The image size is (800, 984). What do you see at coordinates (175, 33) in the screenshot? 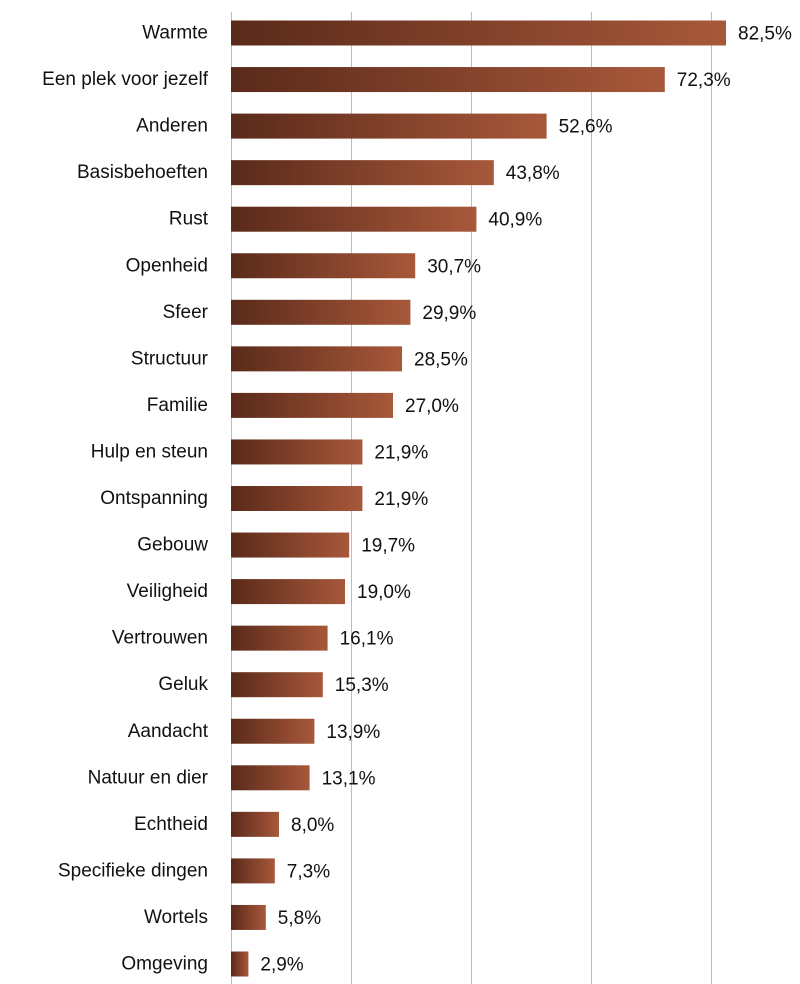
I see `category-label: Warmte` at bounding box center [175, 33].